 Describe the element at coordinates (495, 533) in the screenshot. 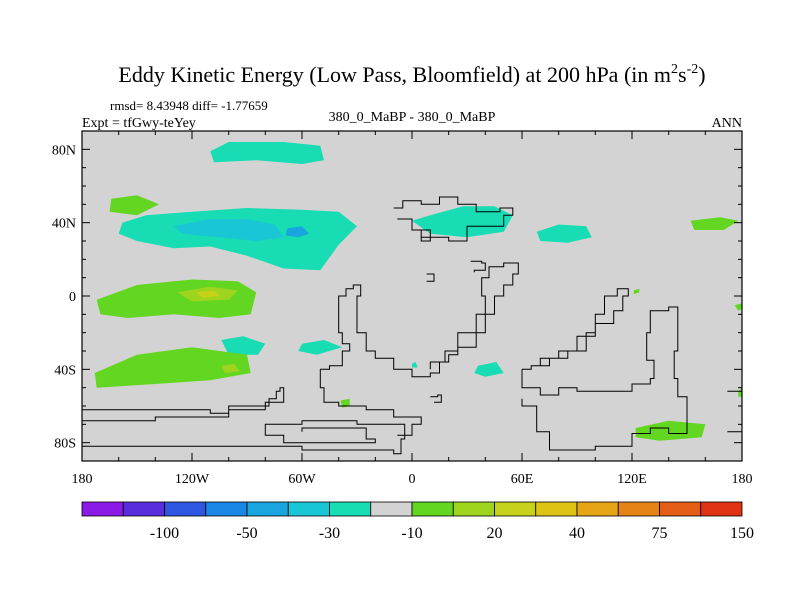

I see `colorbar-label: 20` at that location.